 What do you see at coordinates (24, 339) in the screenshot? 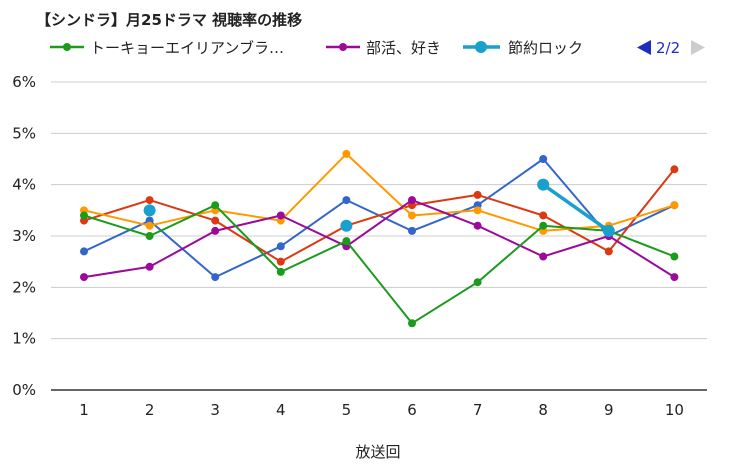
I see `y-tick-label: 1%` at bounding box center [24, 339].